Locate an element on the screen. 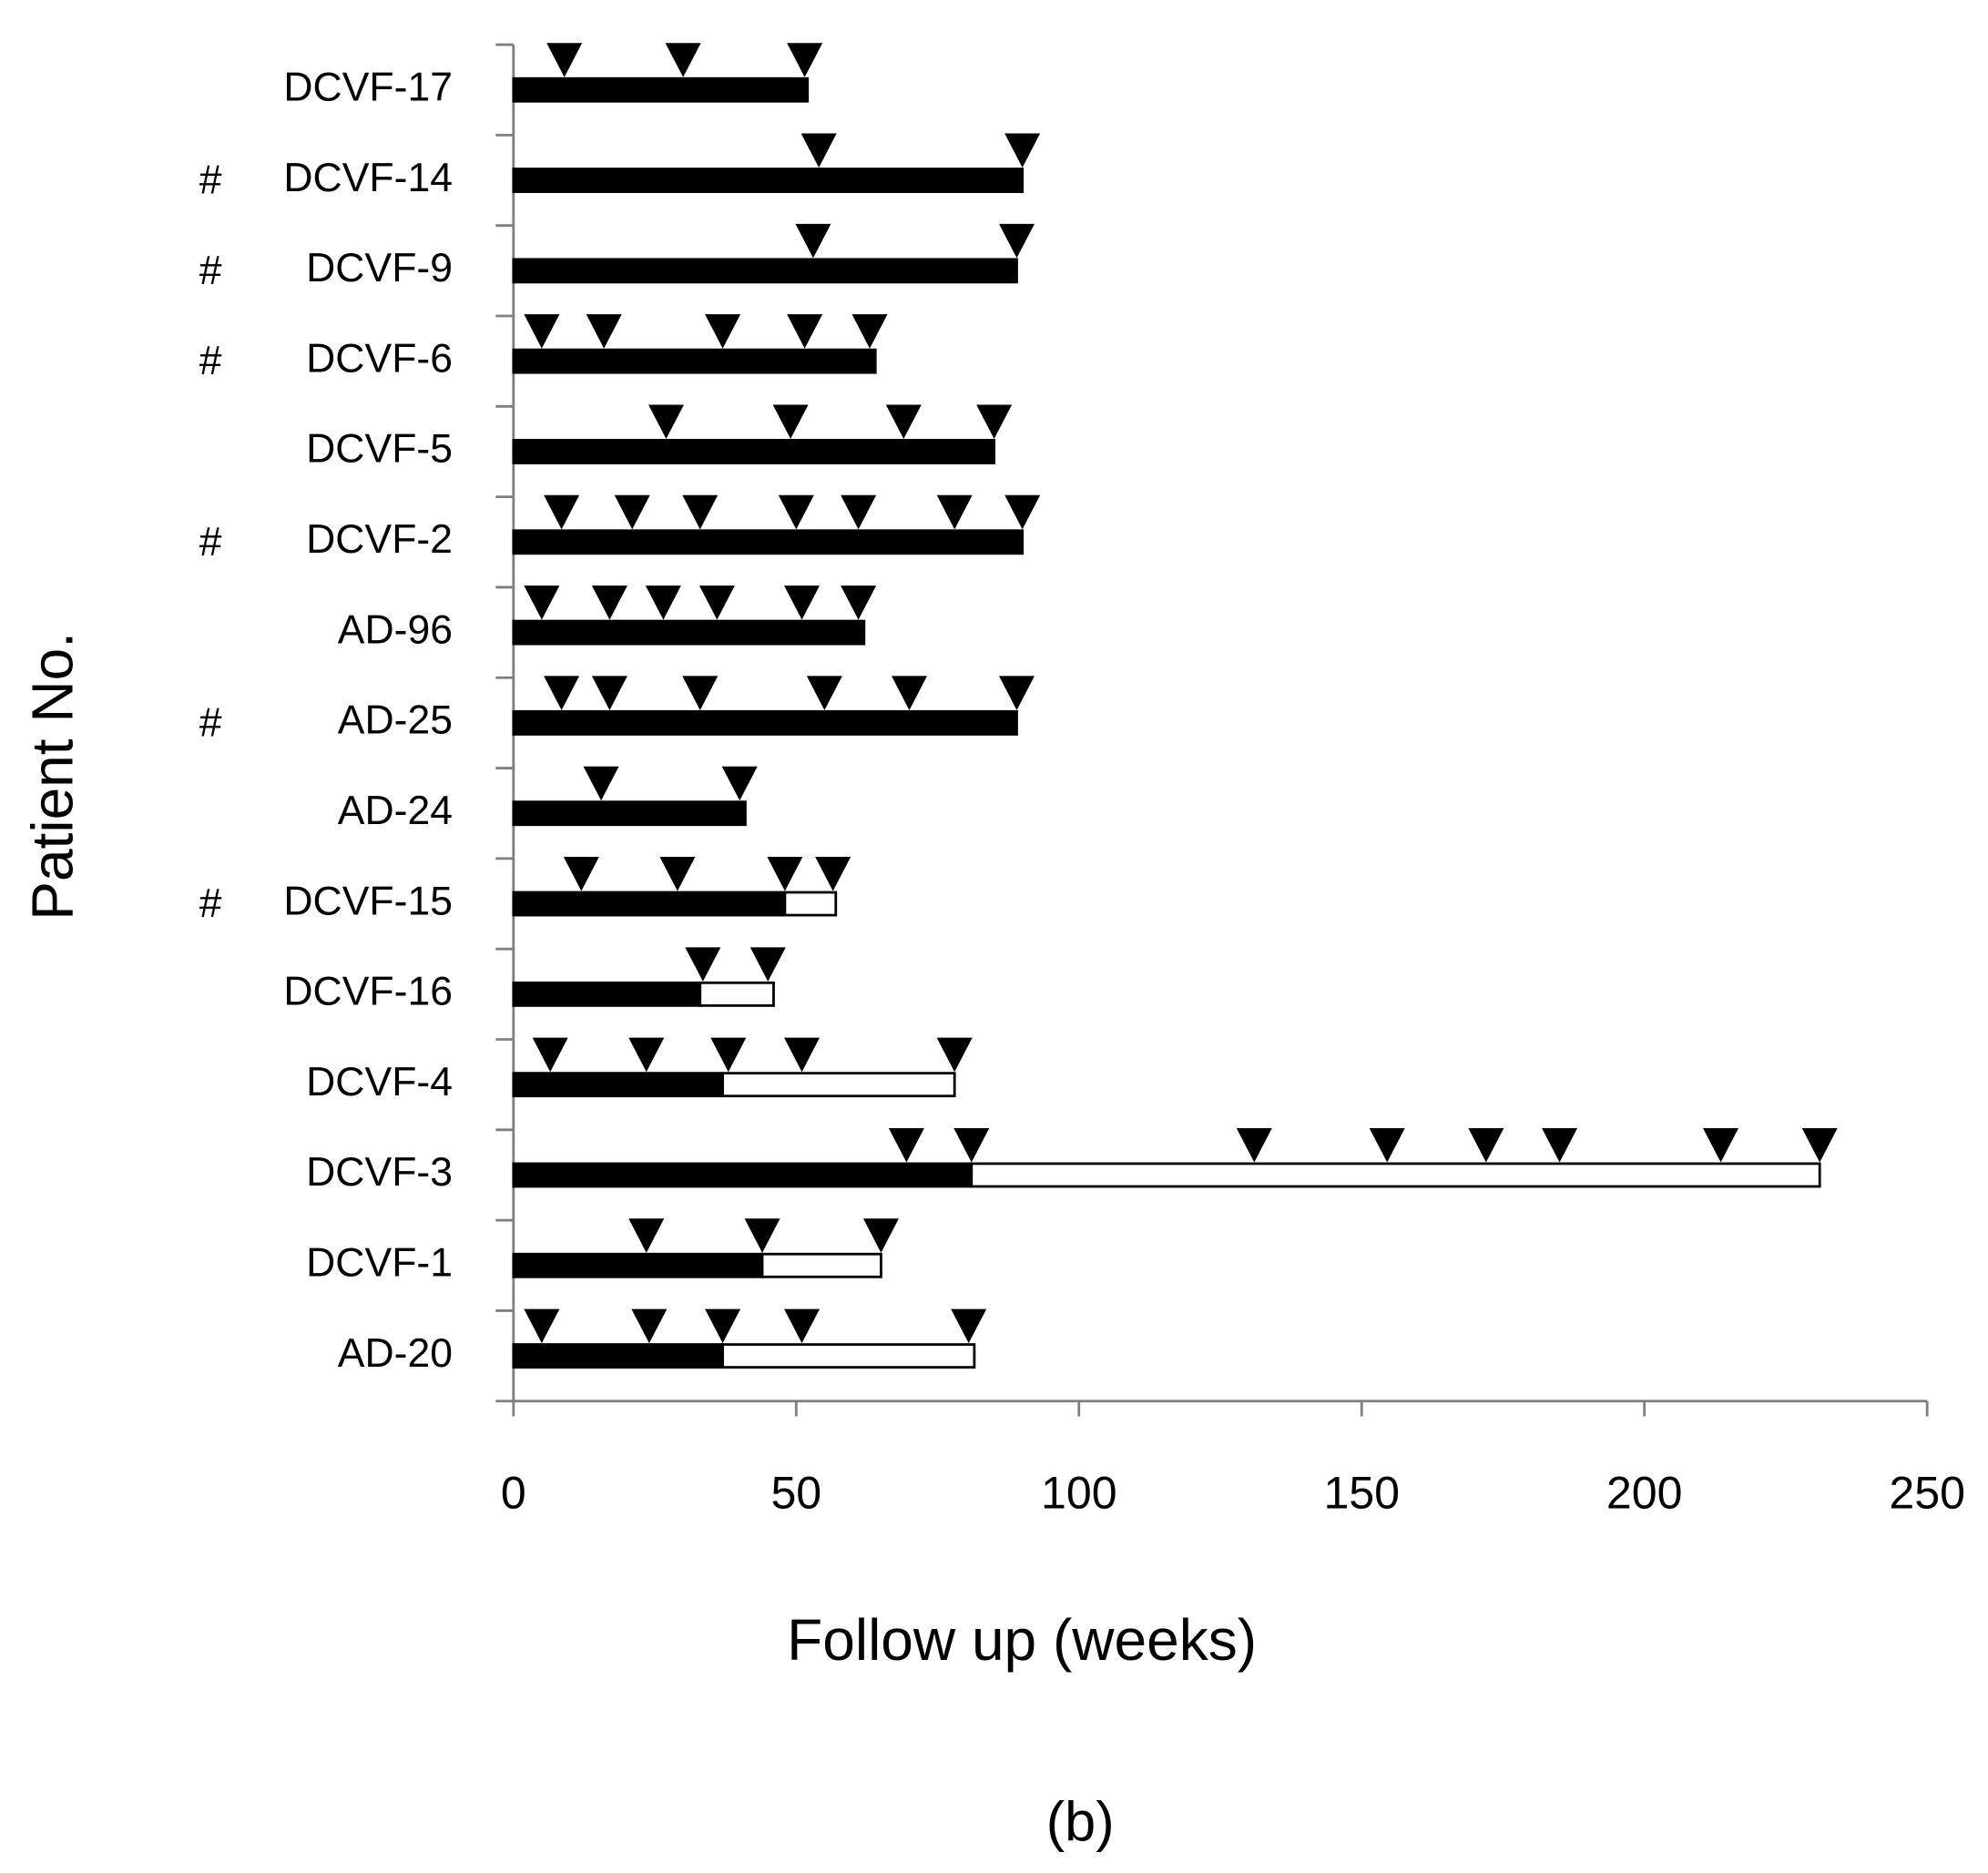 The image size is (1988, 1873). y-tick-label: DCVF-4 is located at coordinates (379, 1082).